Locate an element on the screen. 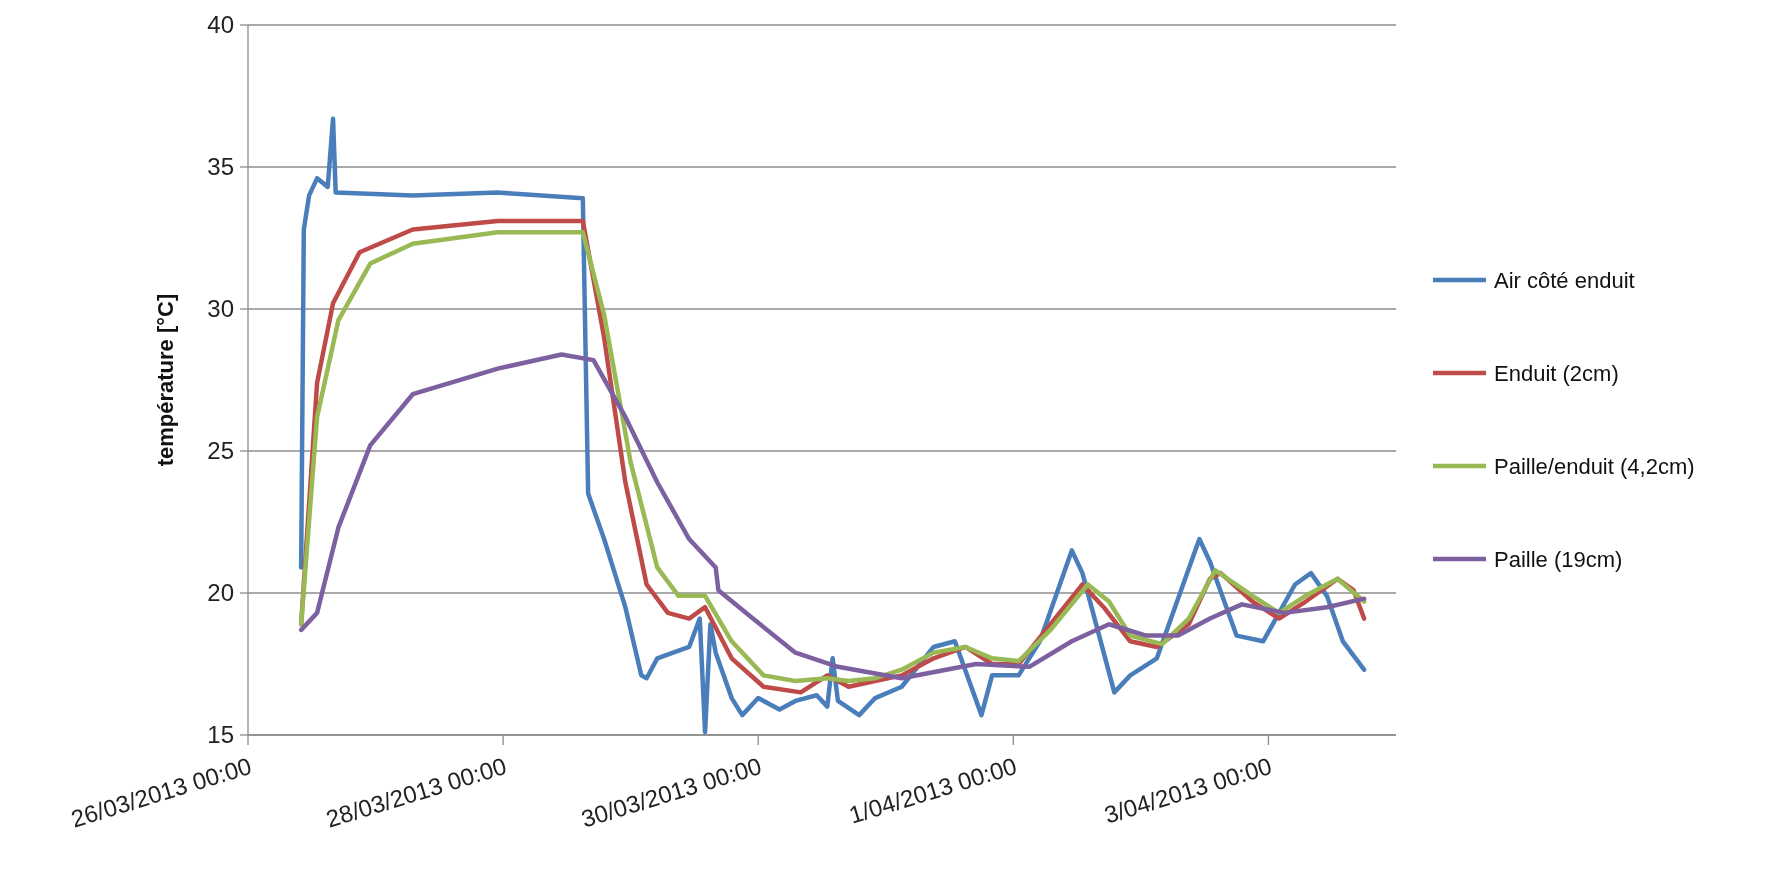 The height and width of the screenshot is (882, 1777). legend-label: Paille (19cm) is located at coordinates (1558, 559).